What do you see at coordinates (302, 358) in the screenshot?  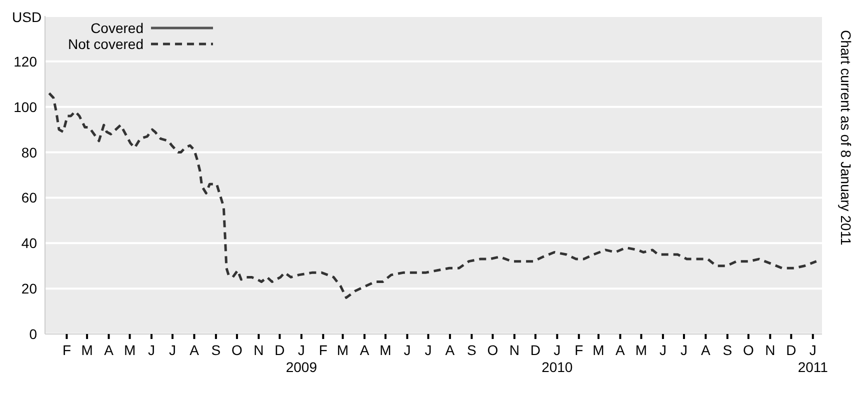 I see `x-tick-label: J 2009` at bounding box center [302, 358].